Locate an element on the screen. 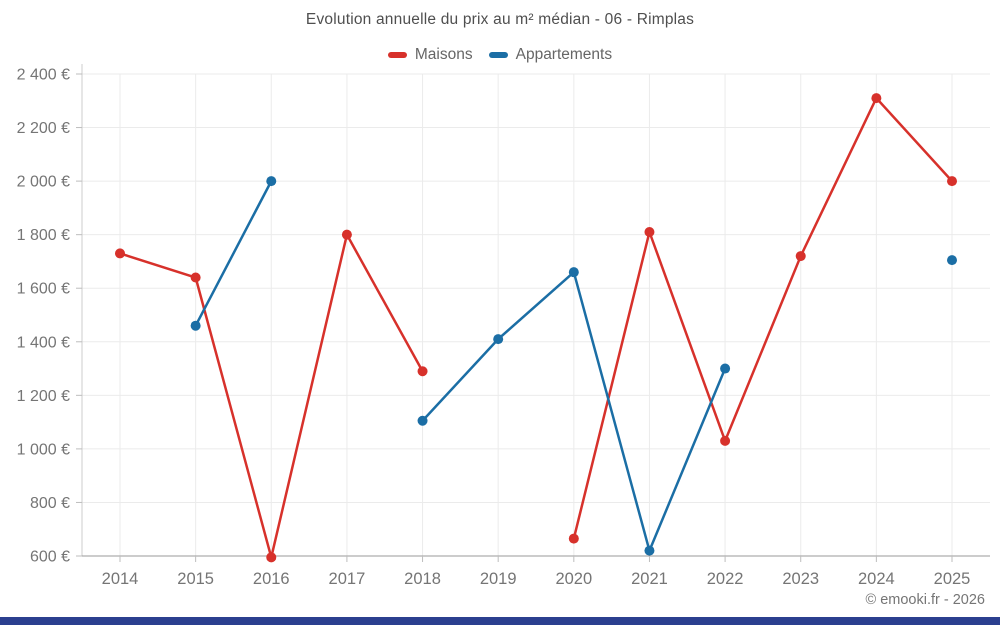 This screenshot has width=1000, height=625. legend-item-maisons: Maisons is located at coordinates (430, 55).